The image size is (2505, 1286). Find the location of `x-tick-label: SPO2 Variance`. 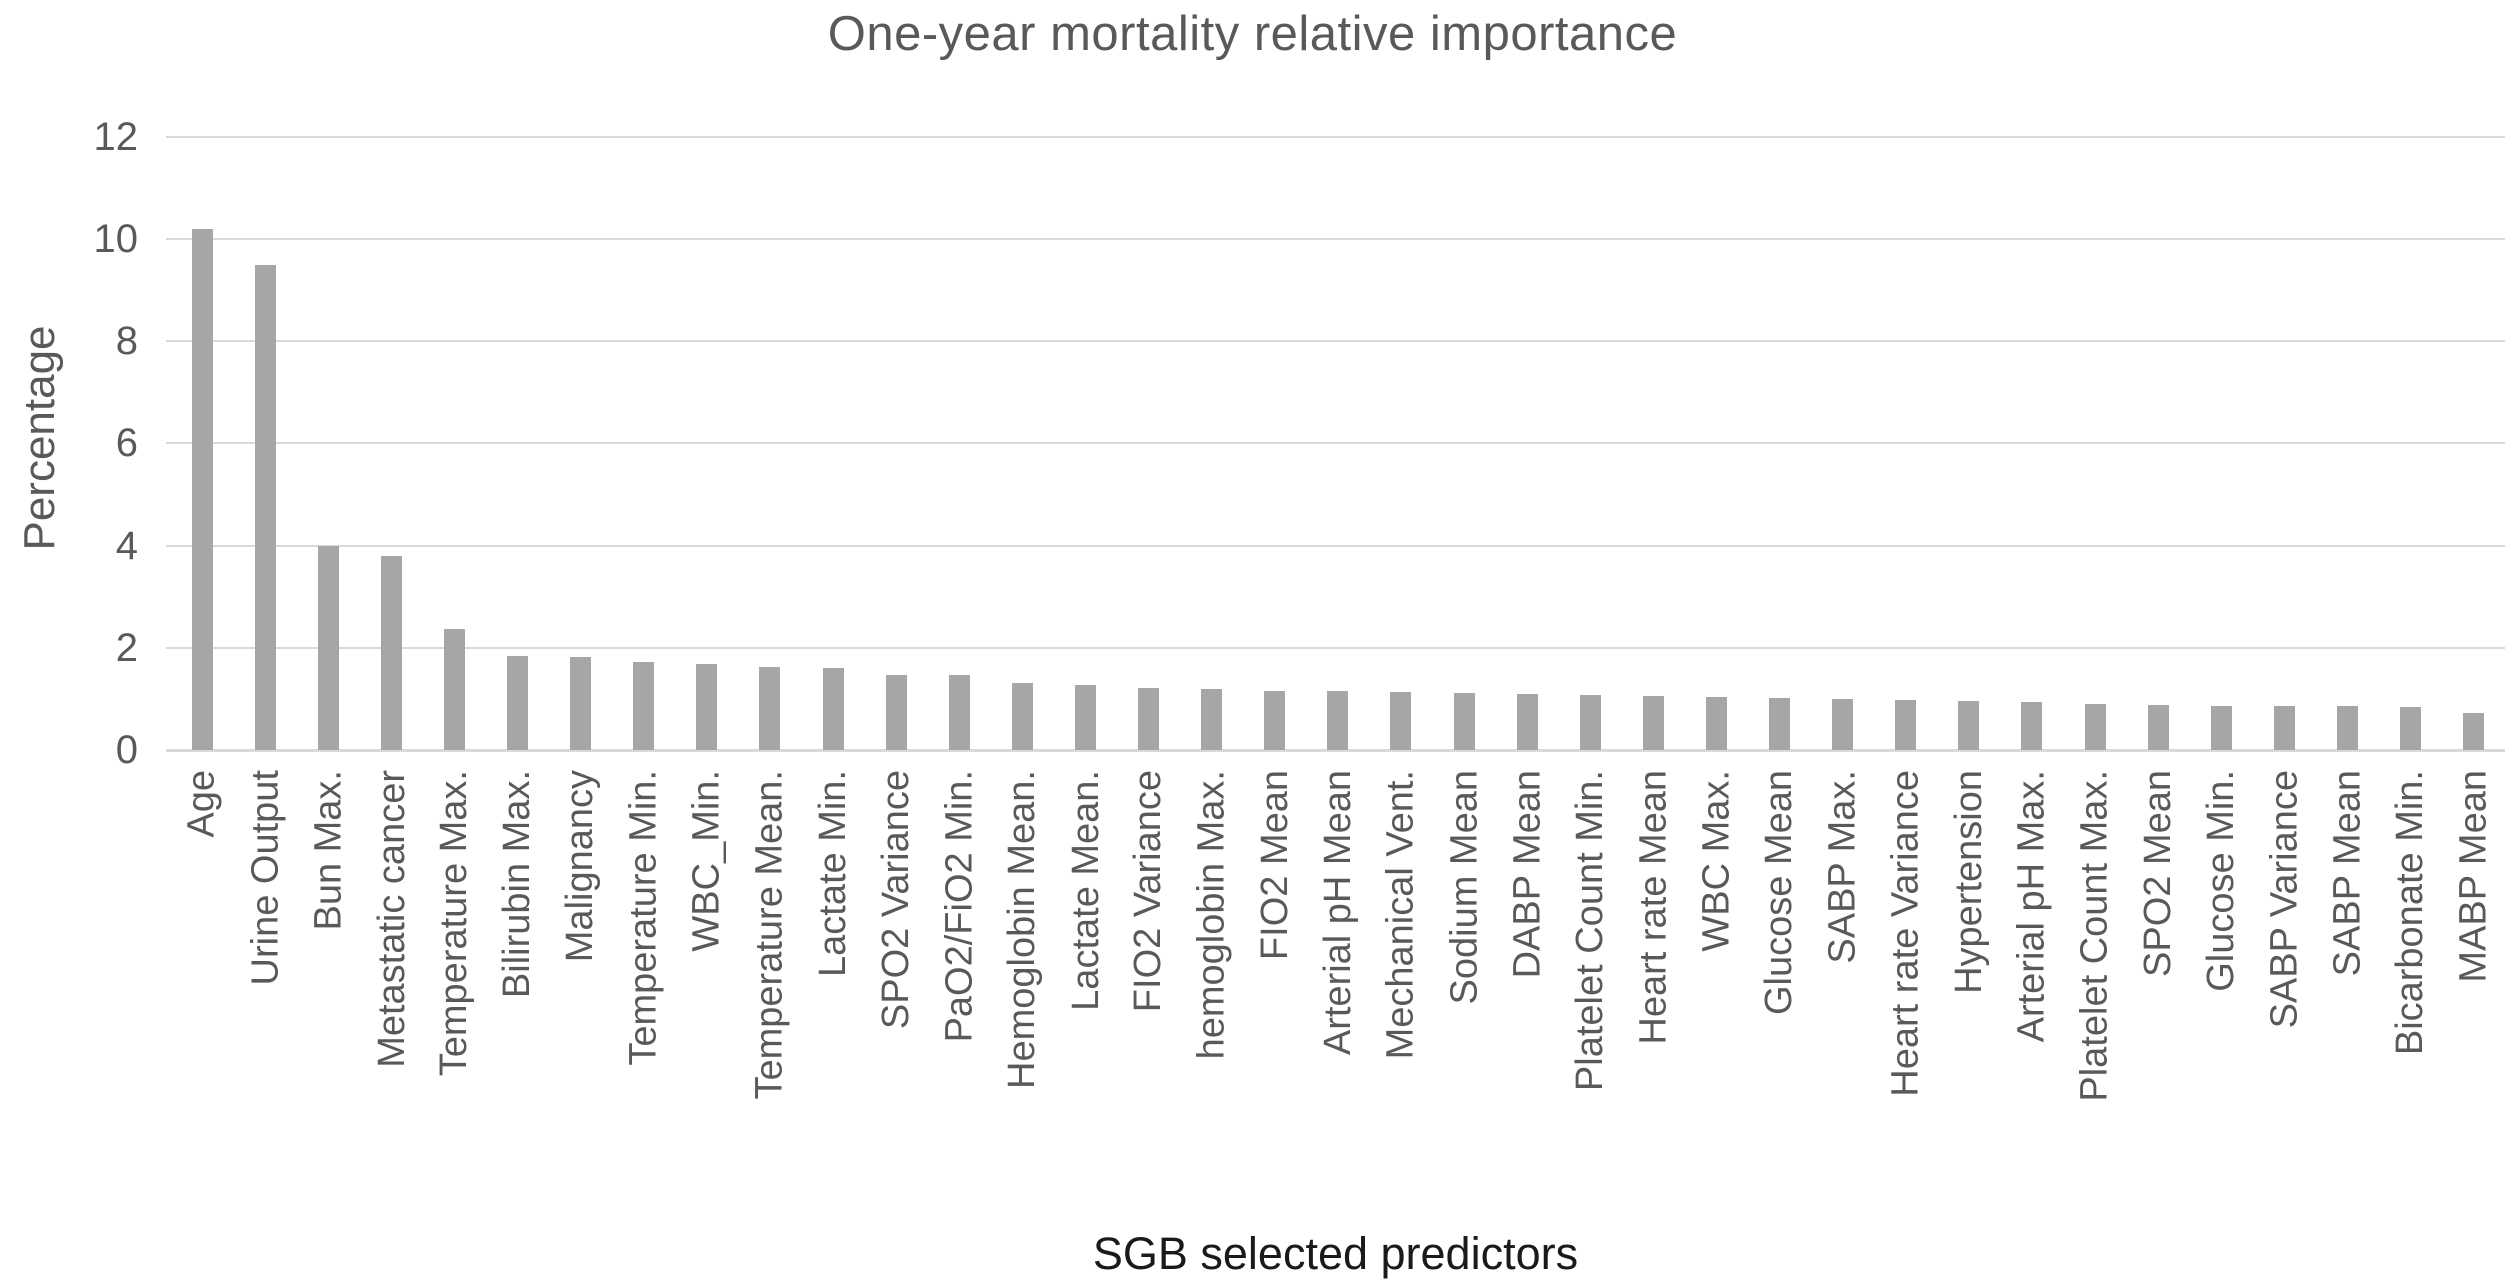

x-tick-label: SPO2 Variance is located at coordinates (896, 900).